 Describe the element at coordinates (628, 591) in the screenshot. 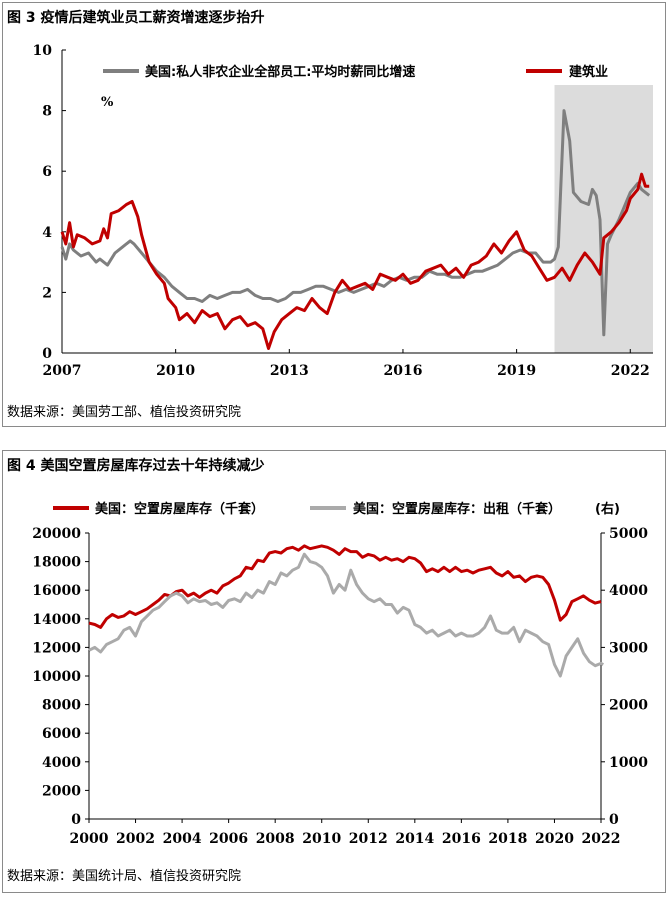

I see `y2-tick-label: 4000` at that location.